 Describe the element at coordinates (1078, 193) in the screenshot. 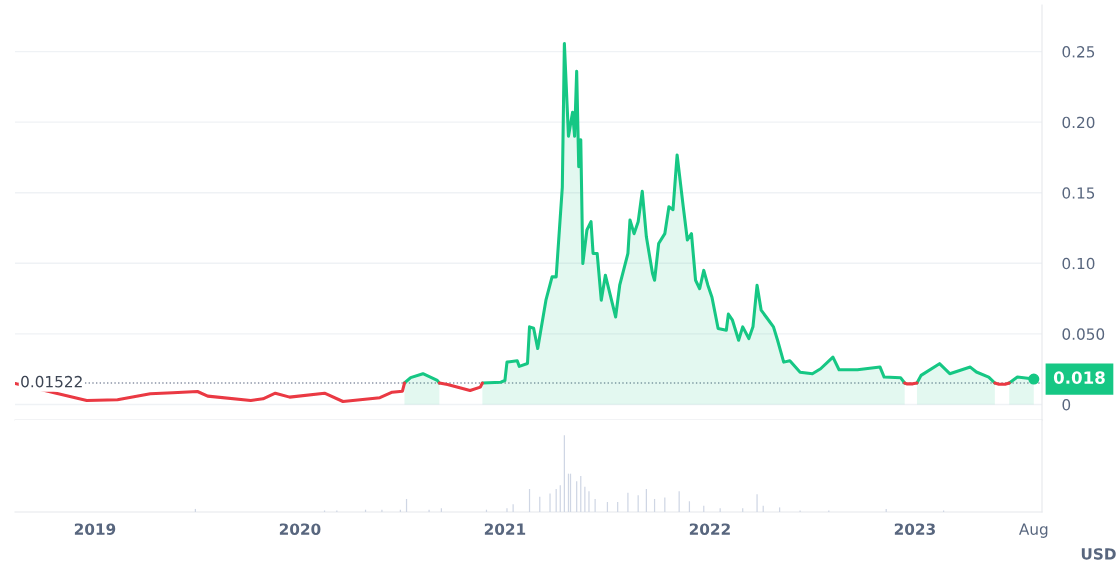

I see `y-tick-label: 0.15` at that location.